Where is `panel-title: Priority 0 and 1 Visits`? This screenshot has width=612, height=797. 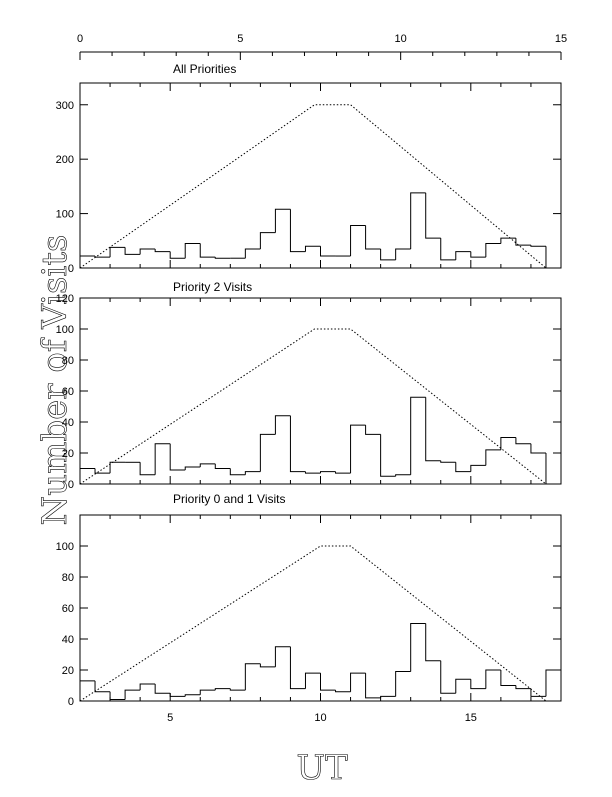 panel-title: Priority 0 and 1 Visits is located at coordinates (229, 499).